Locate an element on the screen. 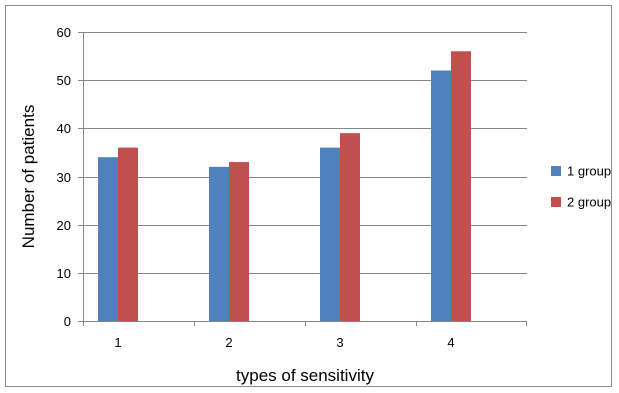 The image size is (619, 393). x-axis-title: types of sensitivity is located at coordinates (305, 375).